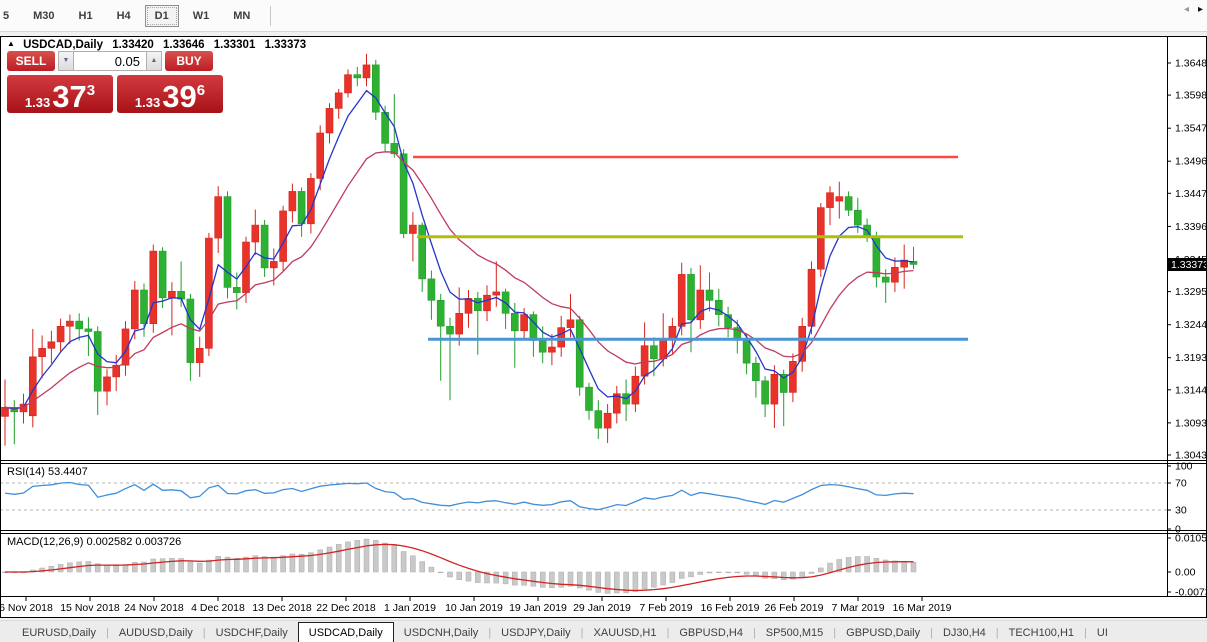  I want to click on macd-axis-label: 0.010525, so click(1191, 539).